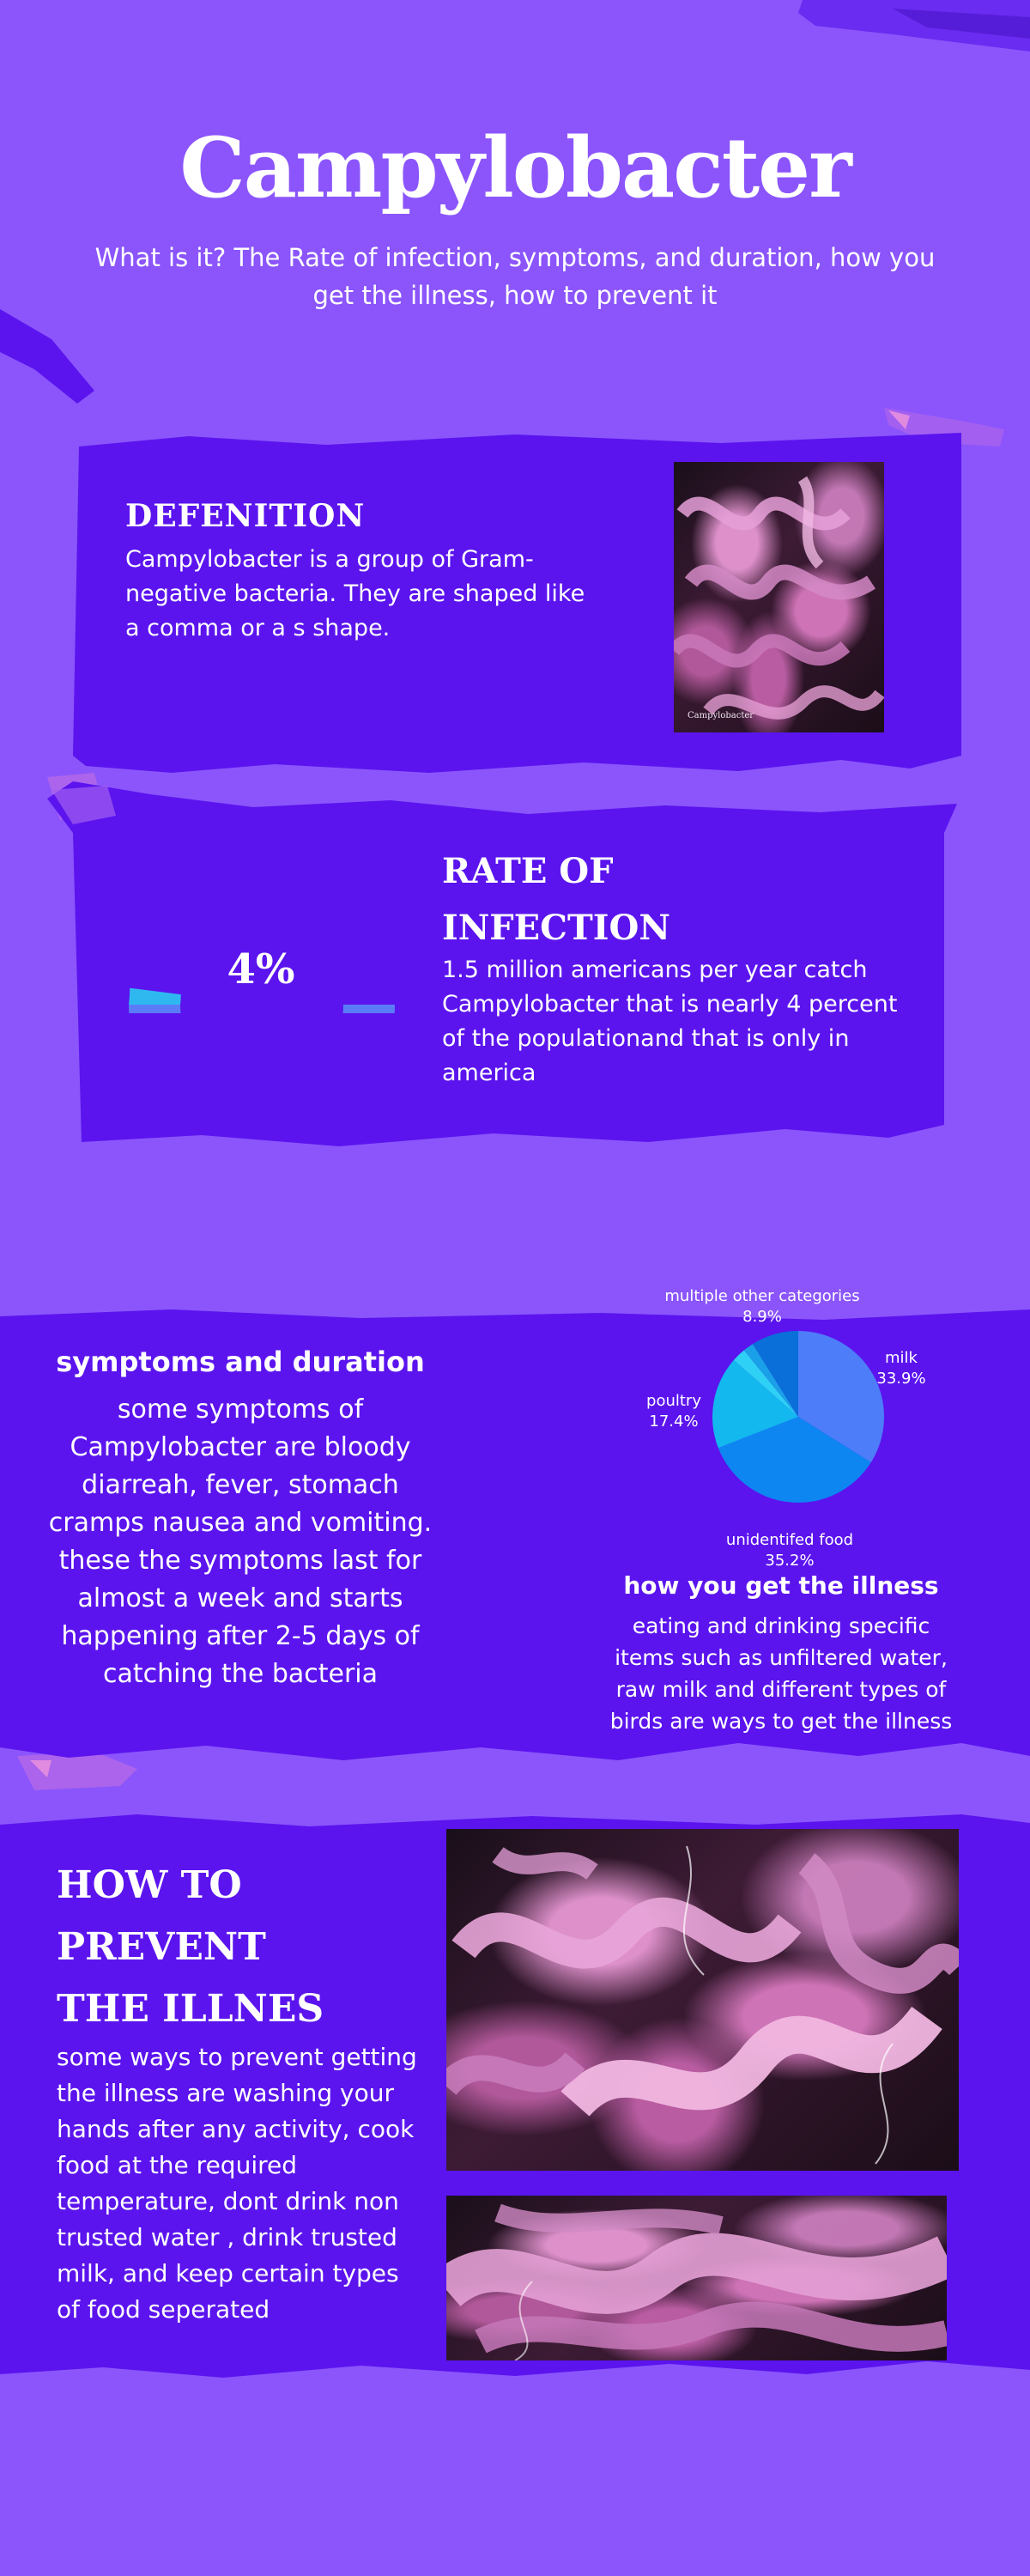  I want to click on pie-label-value: 33.9%, so click(900, 1379).